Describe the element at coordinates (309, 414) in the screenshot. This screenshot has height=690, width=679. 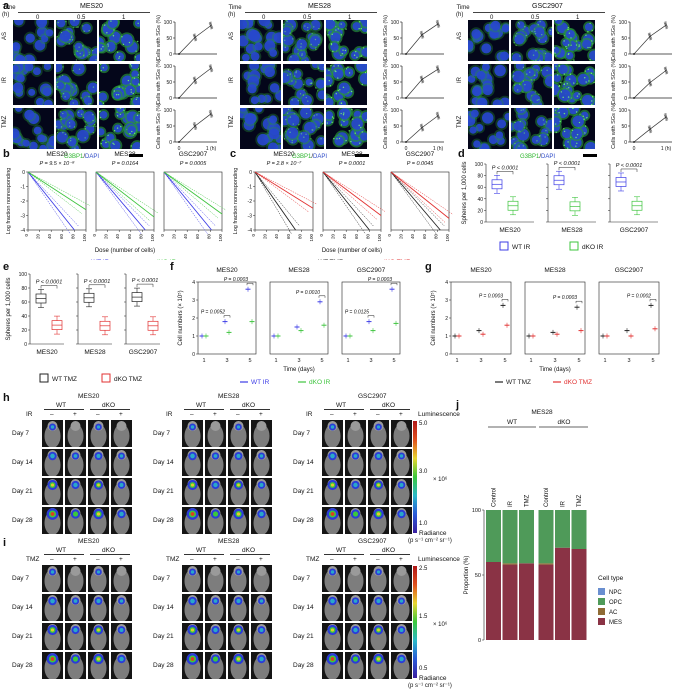
I see `treatment-label: IR` at that location.